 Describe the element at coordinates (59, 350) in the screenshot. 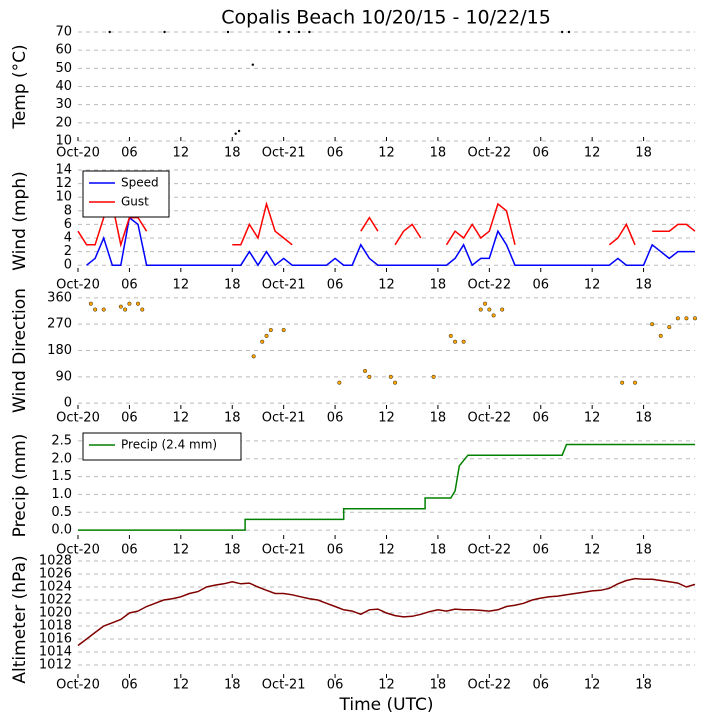

I see `y-tick-label: 180` at that location.